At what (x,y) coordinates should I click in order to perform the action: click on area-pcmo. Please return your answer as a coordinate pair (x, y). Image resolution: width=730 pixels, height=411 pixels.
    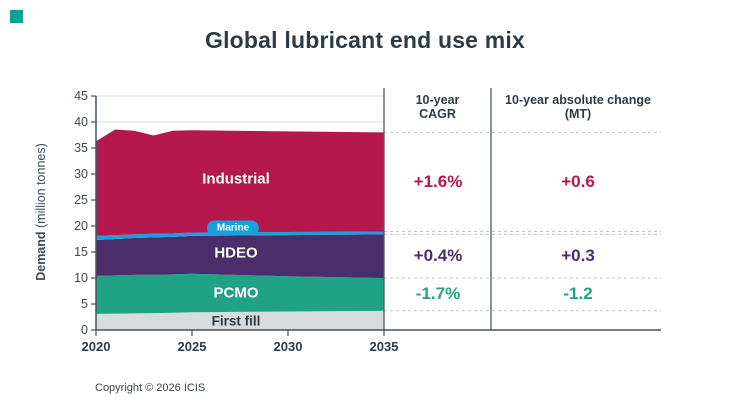
    Looking at the image, I should click on (240, 293).